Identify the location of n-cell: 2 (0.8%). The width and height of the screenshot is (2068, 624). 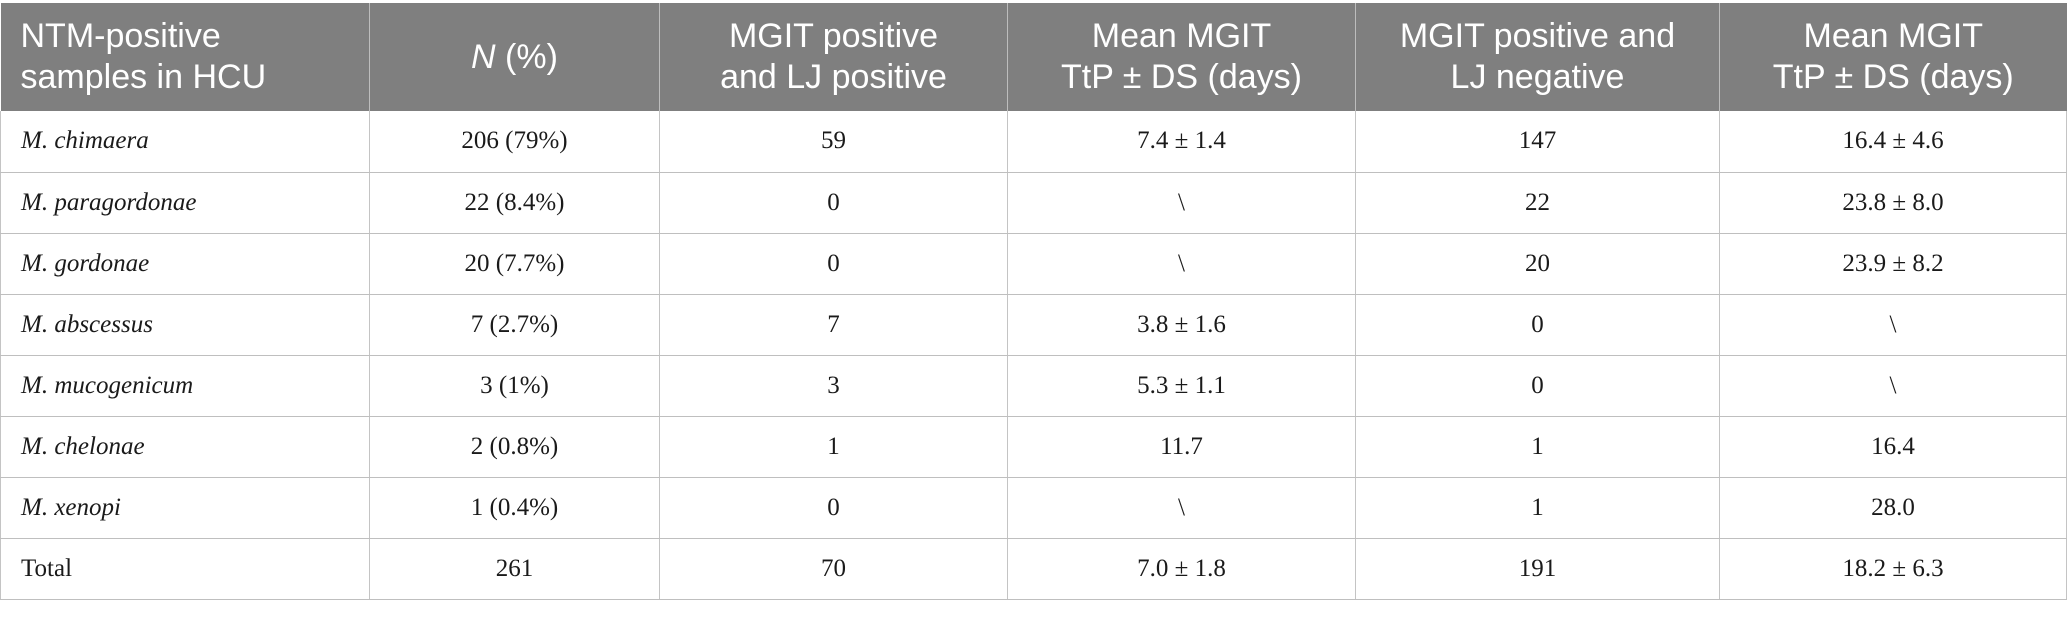
(514, 447).